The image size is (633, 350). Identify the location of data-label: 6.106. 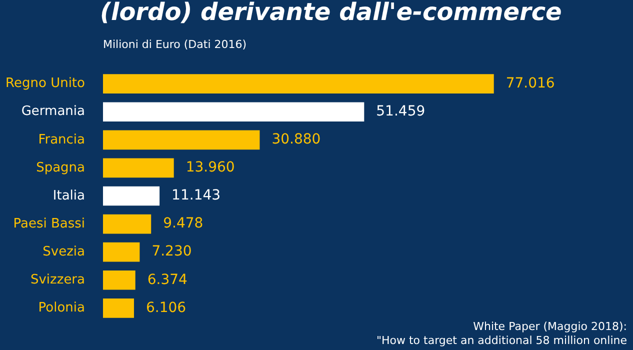
(166, 308).